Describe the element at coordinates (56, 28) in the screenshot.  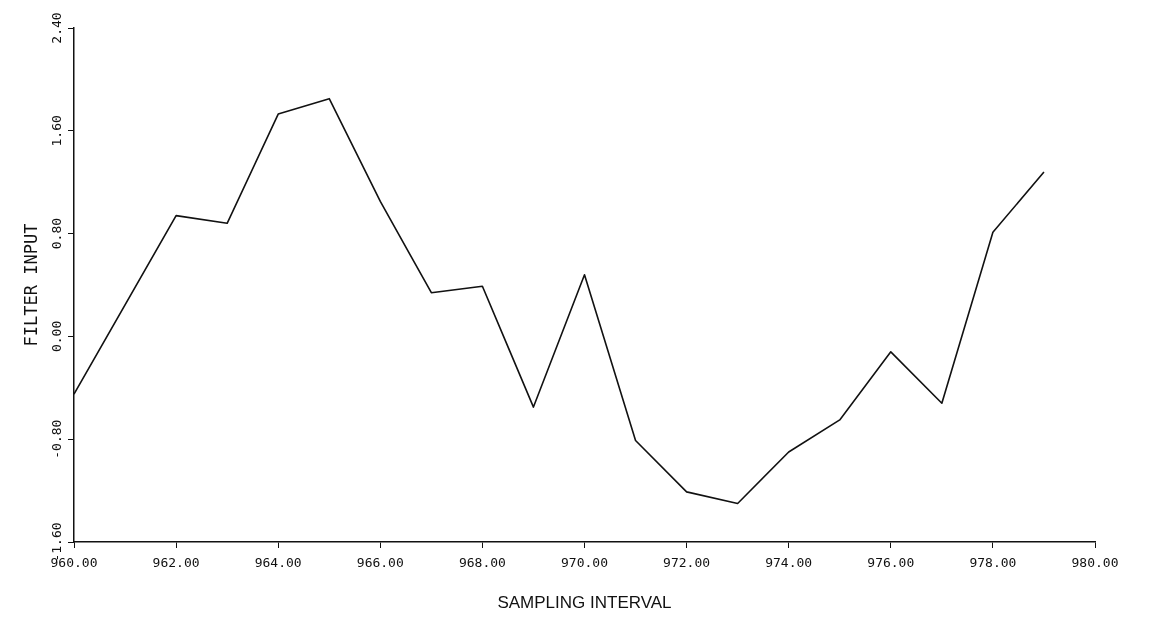
I see `y-tick-label: 2.40` at that location.